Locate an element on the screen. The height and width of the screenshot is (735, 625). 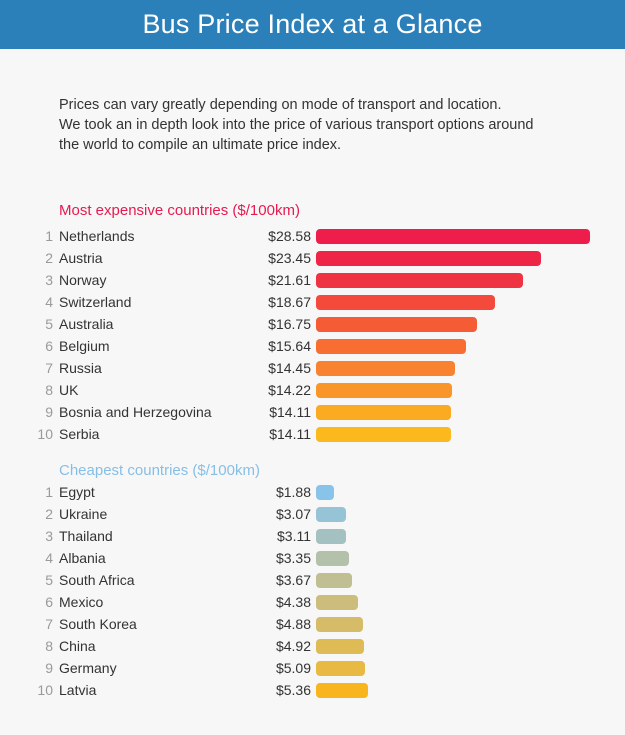
country-label: Thailand is located at coordinates (86, 536).